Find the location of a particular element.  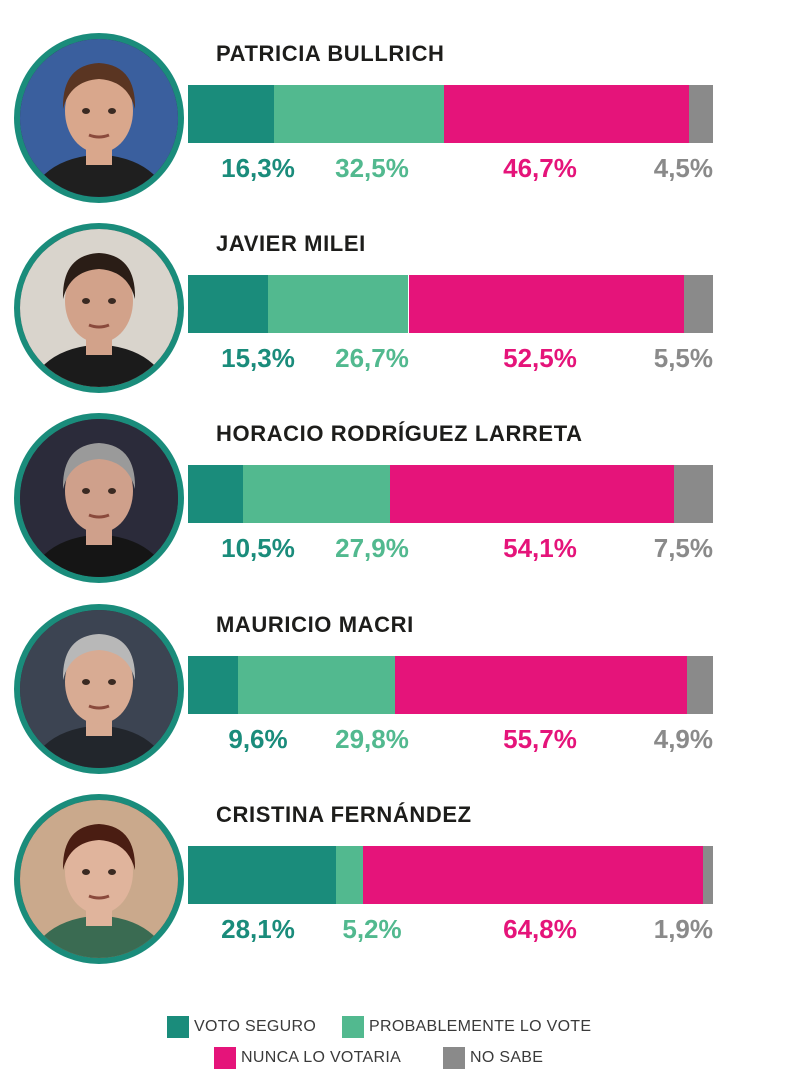

data-label-voto-seguro: 28,1% is located at coordinates (258, 929).